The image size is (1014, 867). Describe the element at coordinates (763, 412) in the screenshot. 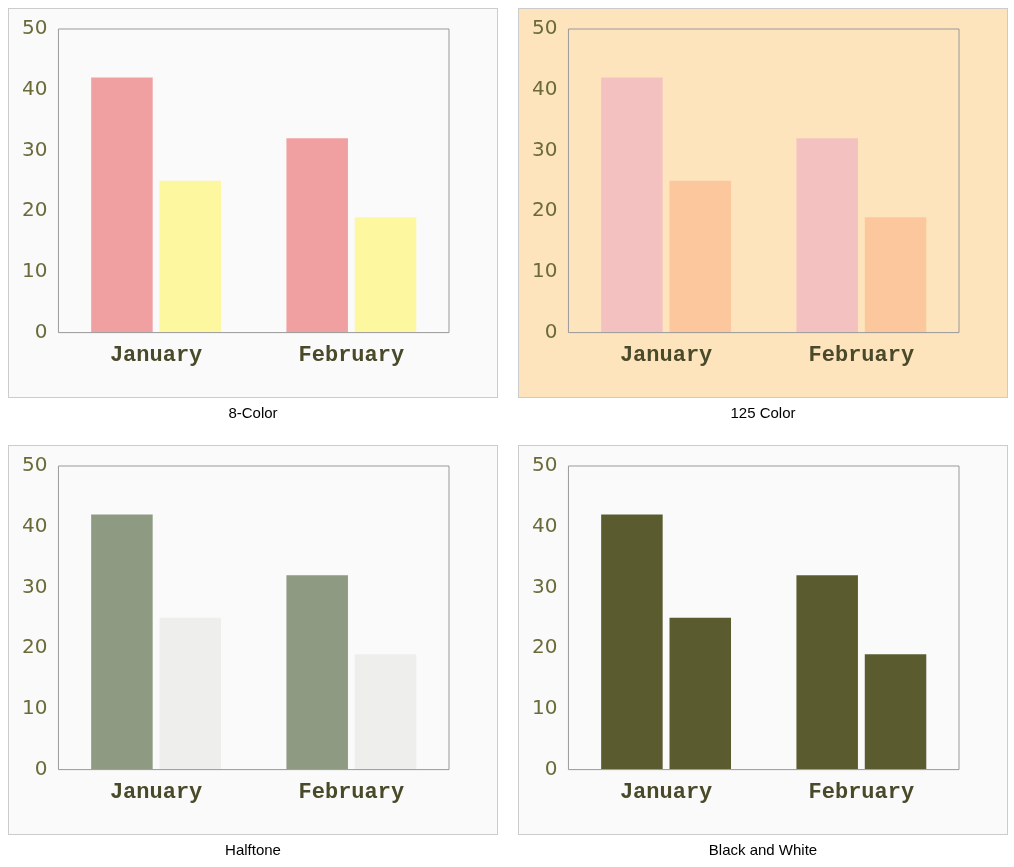

I see `text: 125 Color` at that location.